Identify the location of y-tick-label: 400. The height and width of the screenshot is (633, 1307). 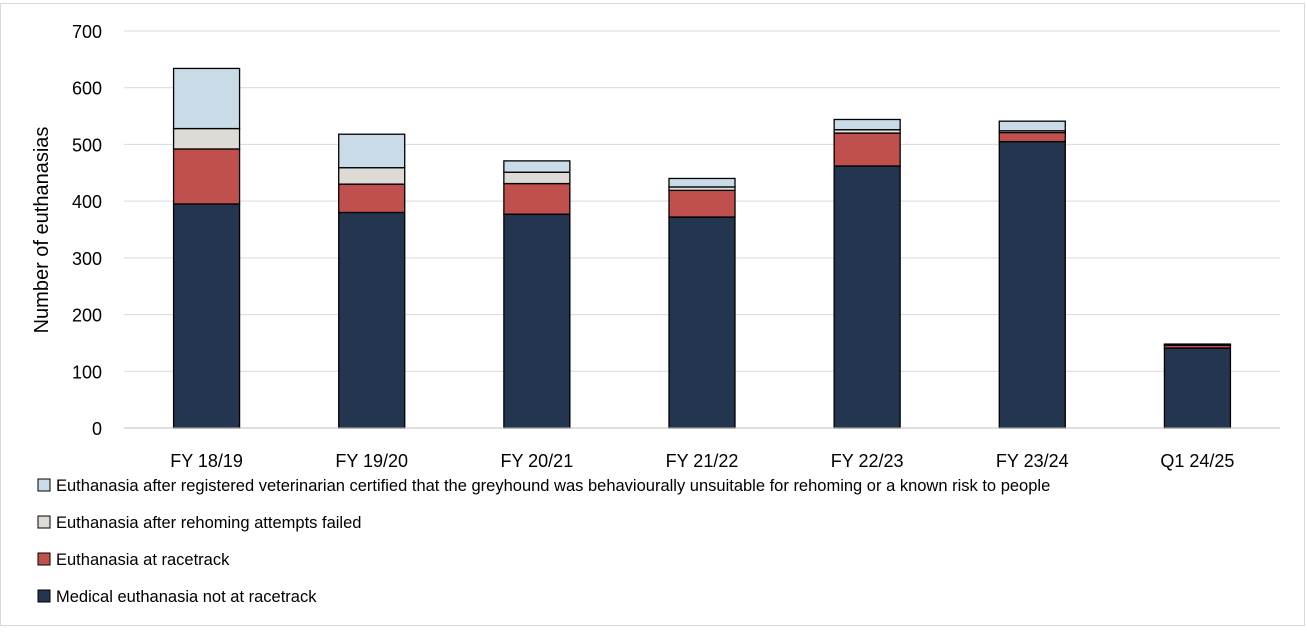
(87, 202).